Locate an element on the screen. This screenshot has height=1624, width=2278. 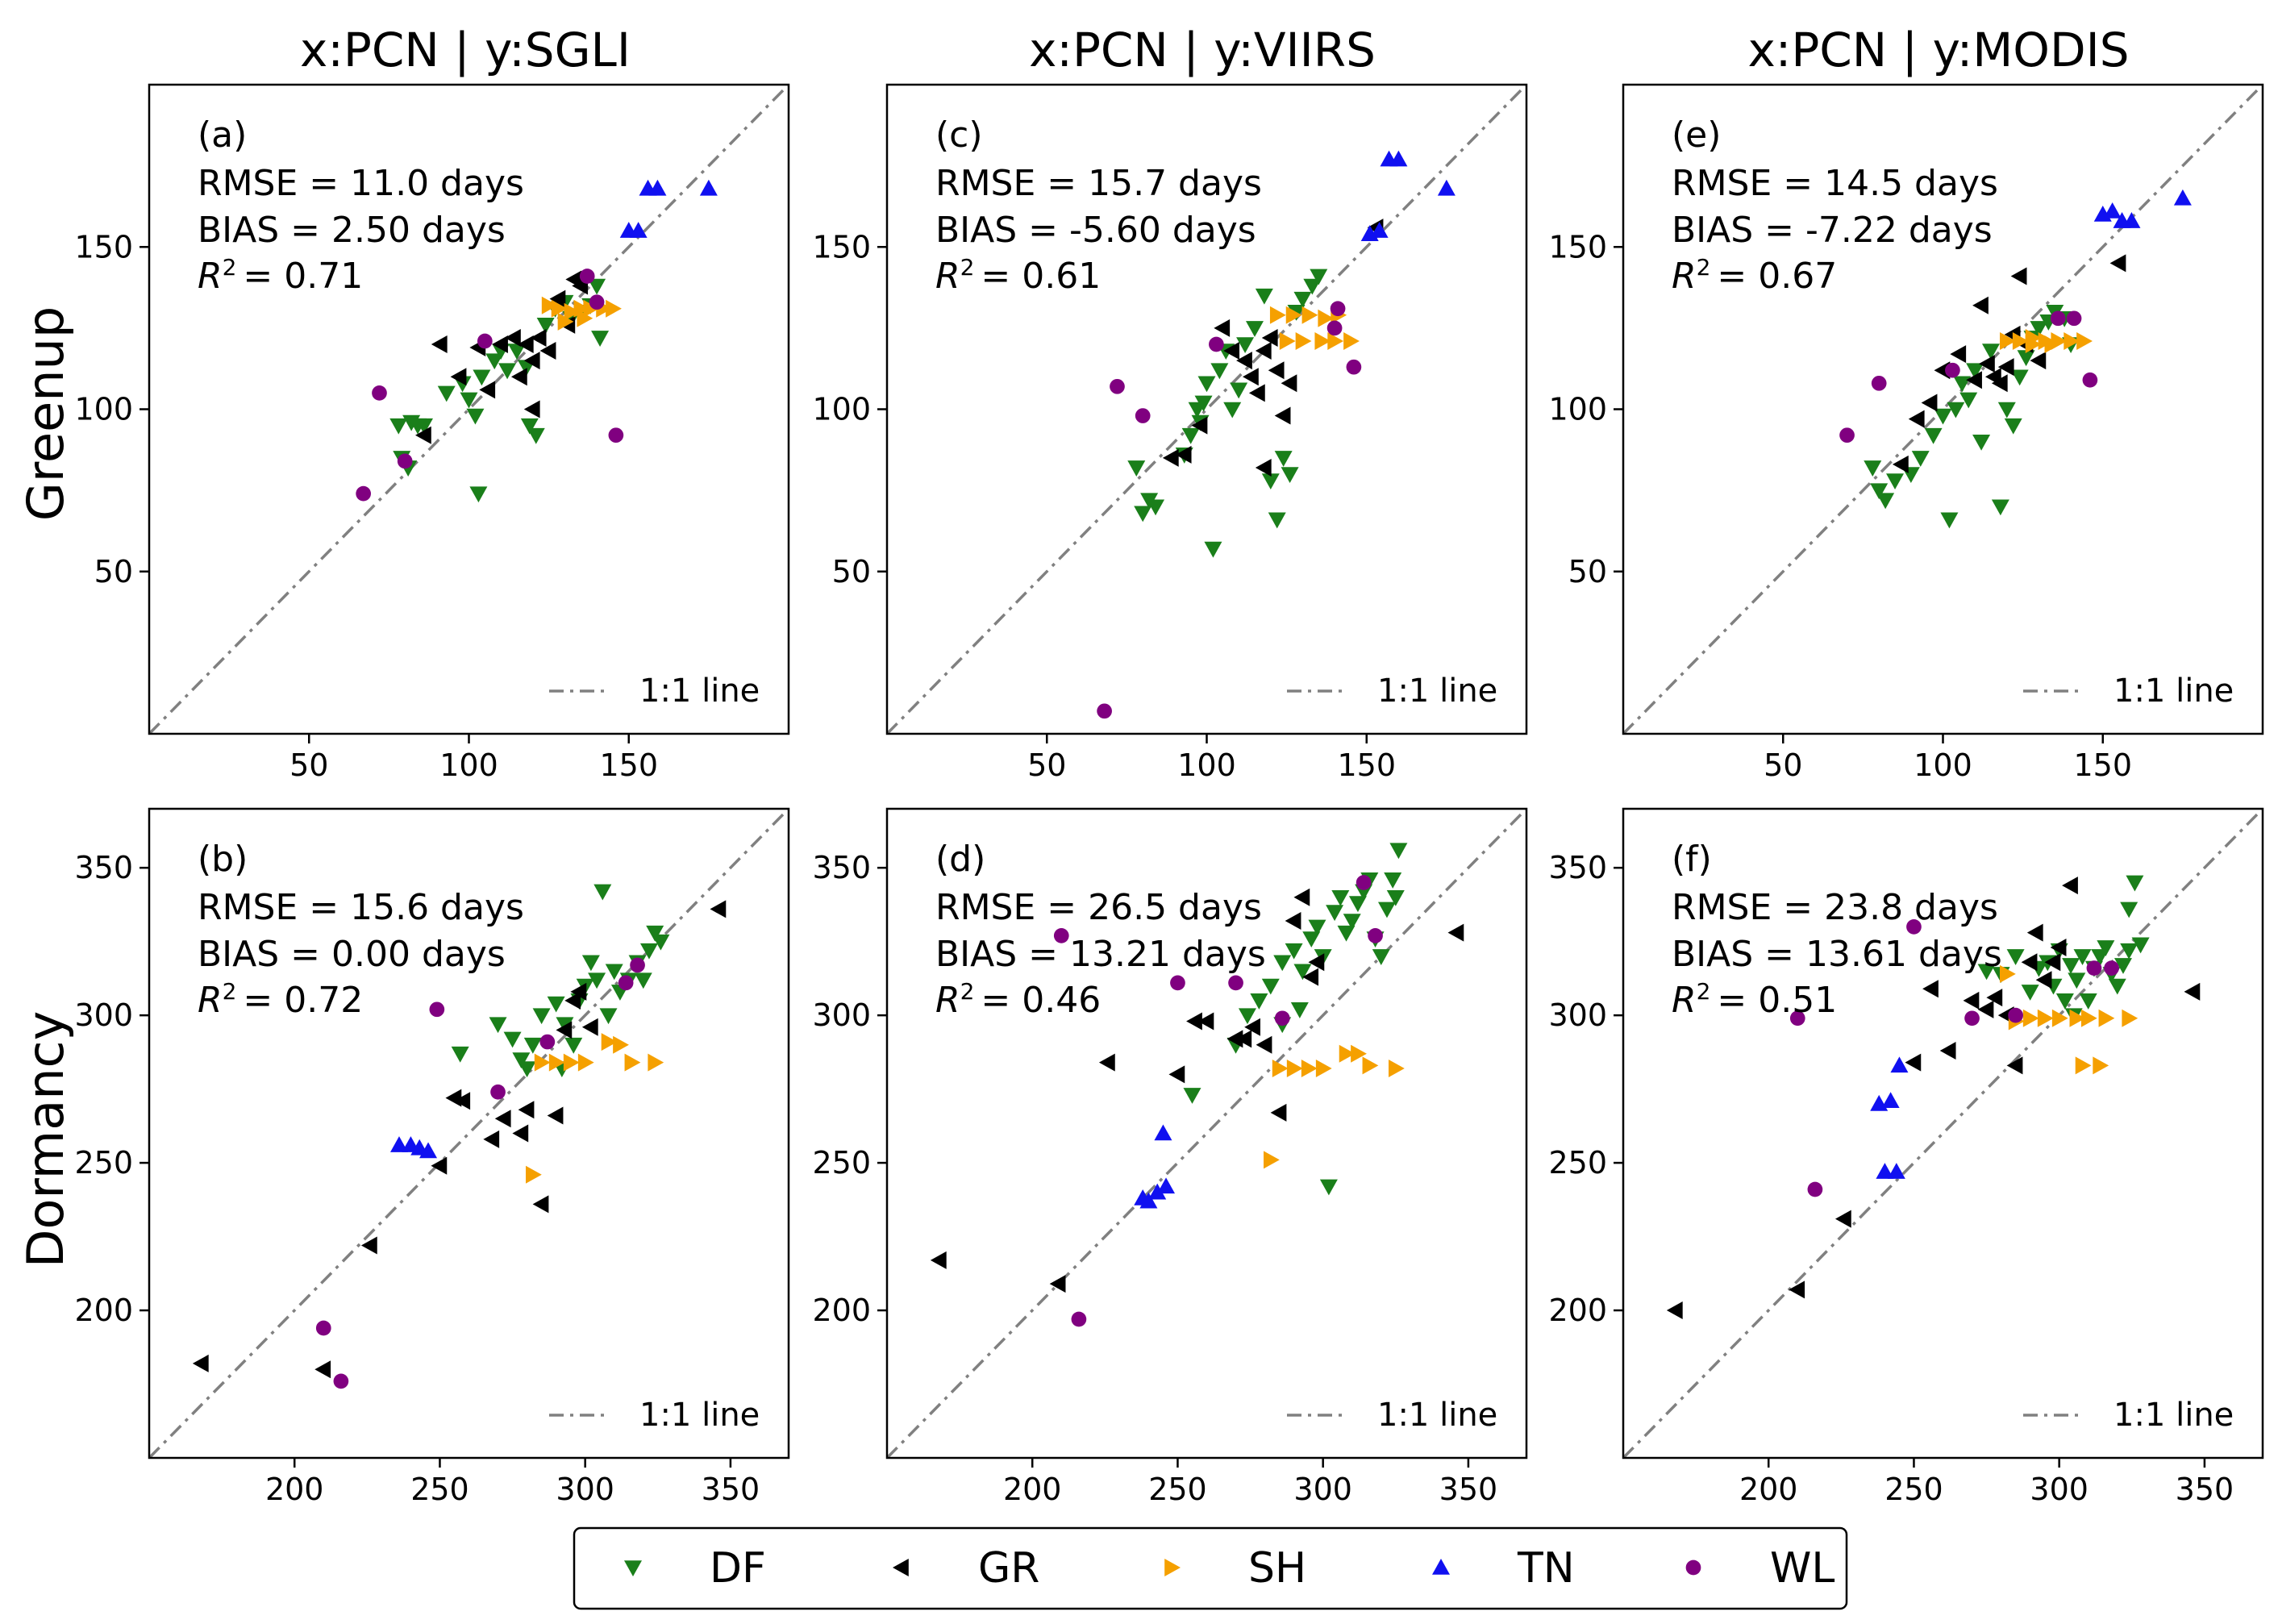
y-tick-label: 200 is located at coordinates (841, 1310).